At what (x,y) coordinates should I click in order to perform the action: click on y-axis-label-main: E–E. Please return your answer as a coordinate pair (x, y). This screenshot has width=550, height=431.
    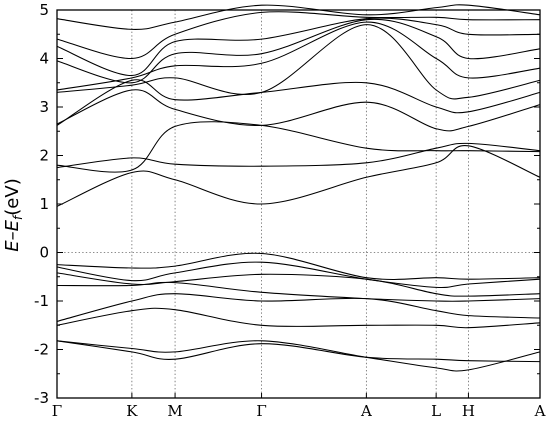
    Looking at the image, I should click on (12, 235).